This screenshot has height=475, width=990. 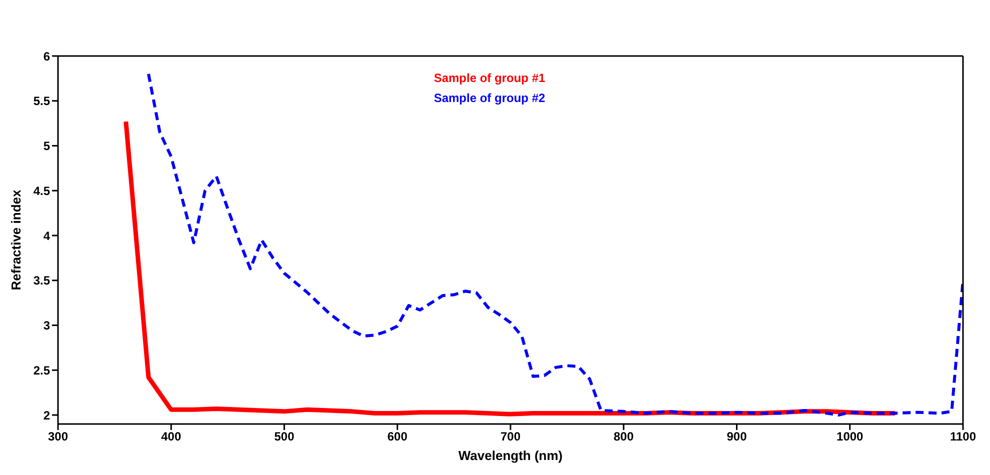 What do you see at coordinates (171, 437) in the screenshot?
I see `x-tick-label: 400` at bounding box center [171, 437].